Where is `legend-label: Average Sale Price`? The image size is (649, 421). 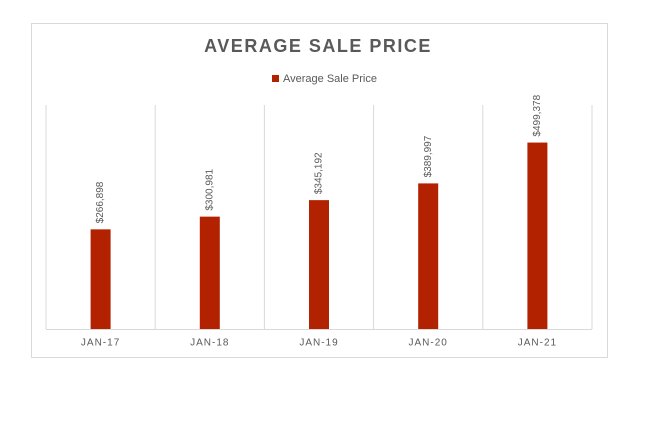
legend-label: Average Sale Price is located at coordinates (330, 79).